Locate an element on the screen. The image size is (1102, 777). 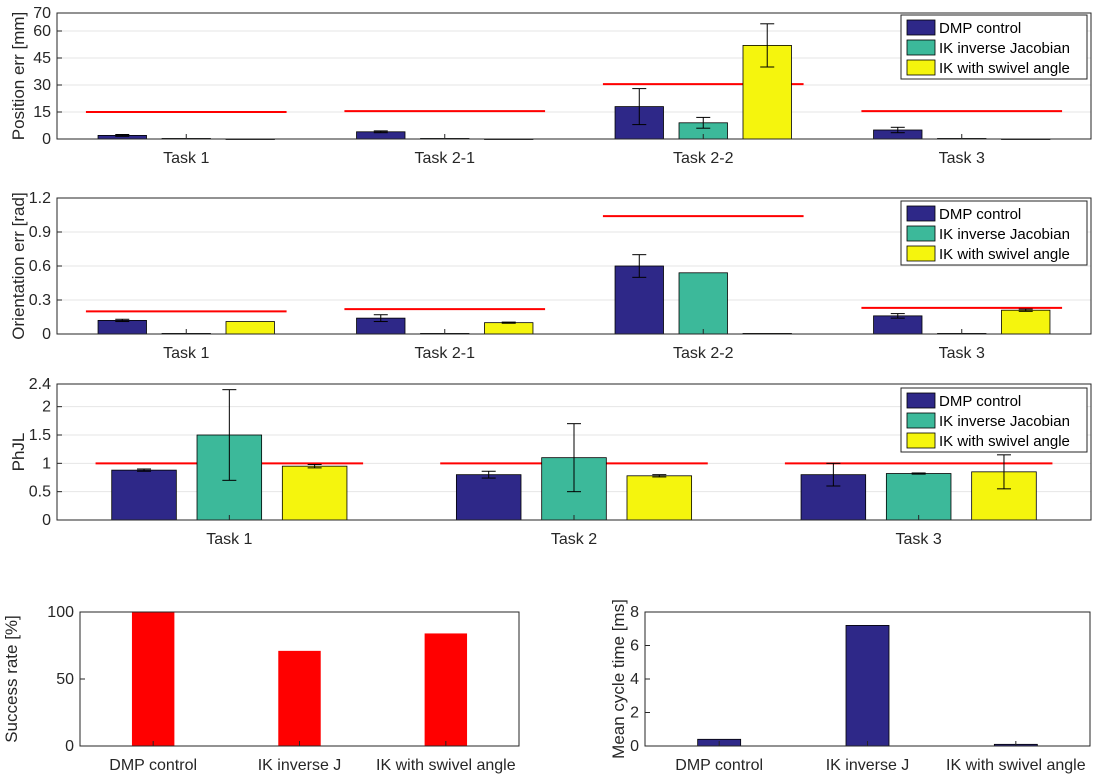
y-tick-label: 0.9 is located at coordinates (40, 232).